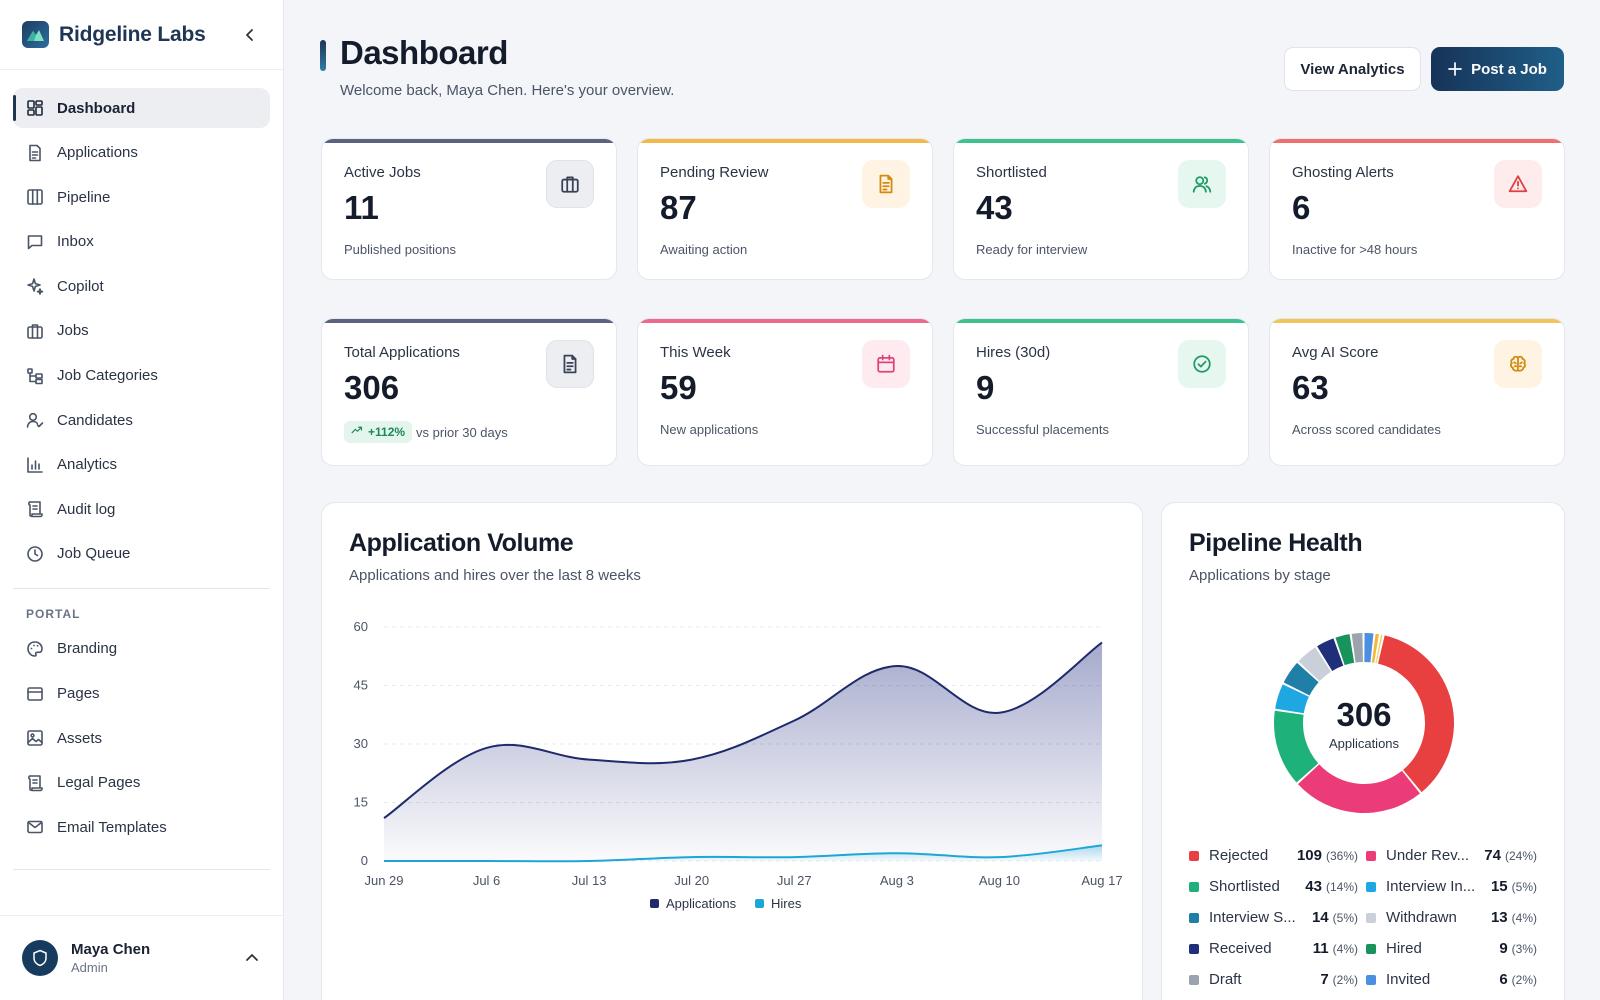 This screenshot has width=1600, height=1000. I want to click on sidebar-item-label: Dashboard, so click(96, 108).